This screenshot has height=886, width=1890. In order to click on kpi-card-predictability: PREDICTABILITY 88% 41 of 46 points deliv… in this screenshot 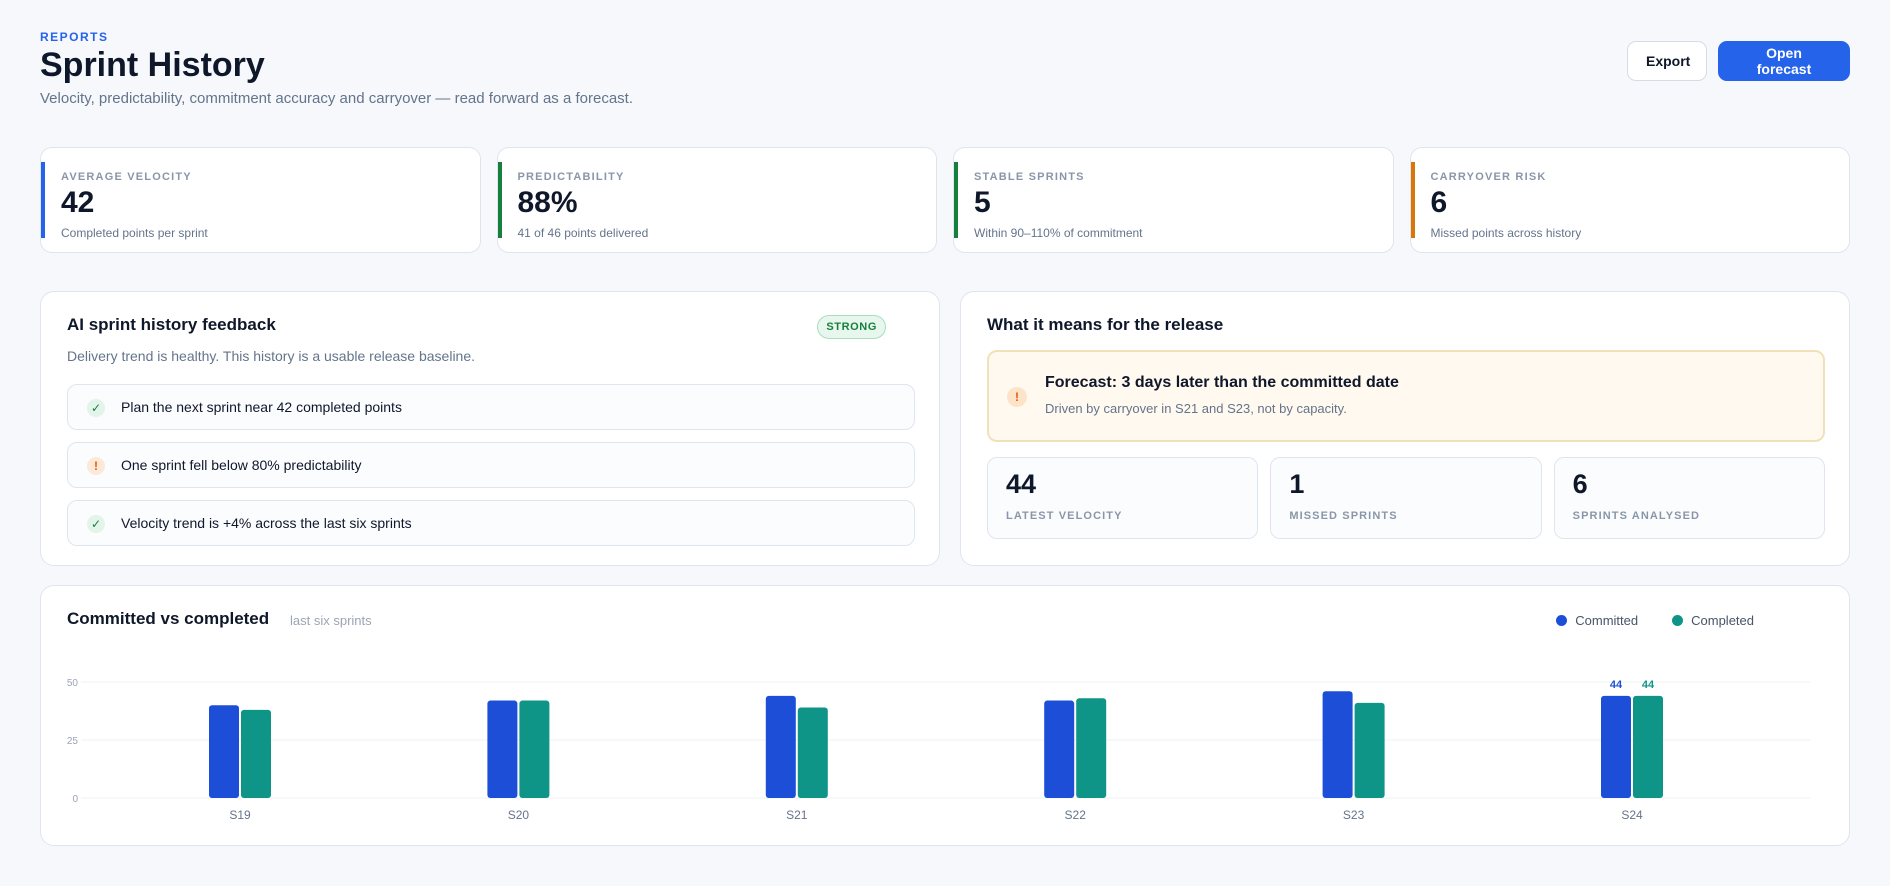, I will do `click(716, 200)`.